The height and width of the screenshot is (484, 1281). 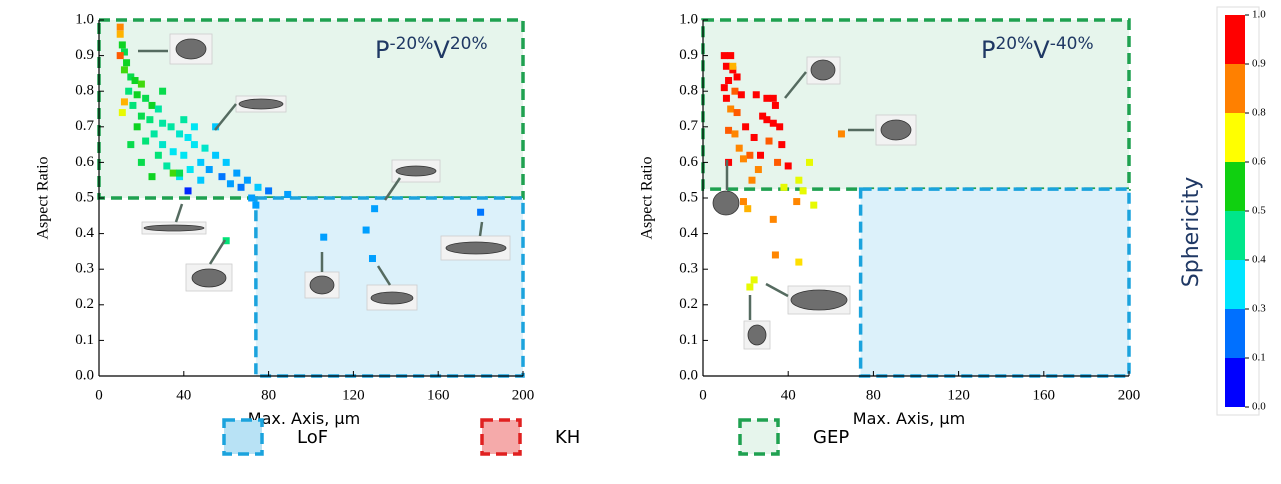 I want to click on y-tick-label: 1.0, so click(x=688, y=19).